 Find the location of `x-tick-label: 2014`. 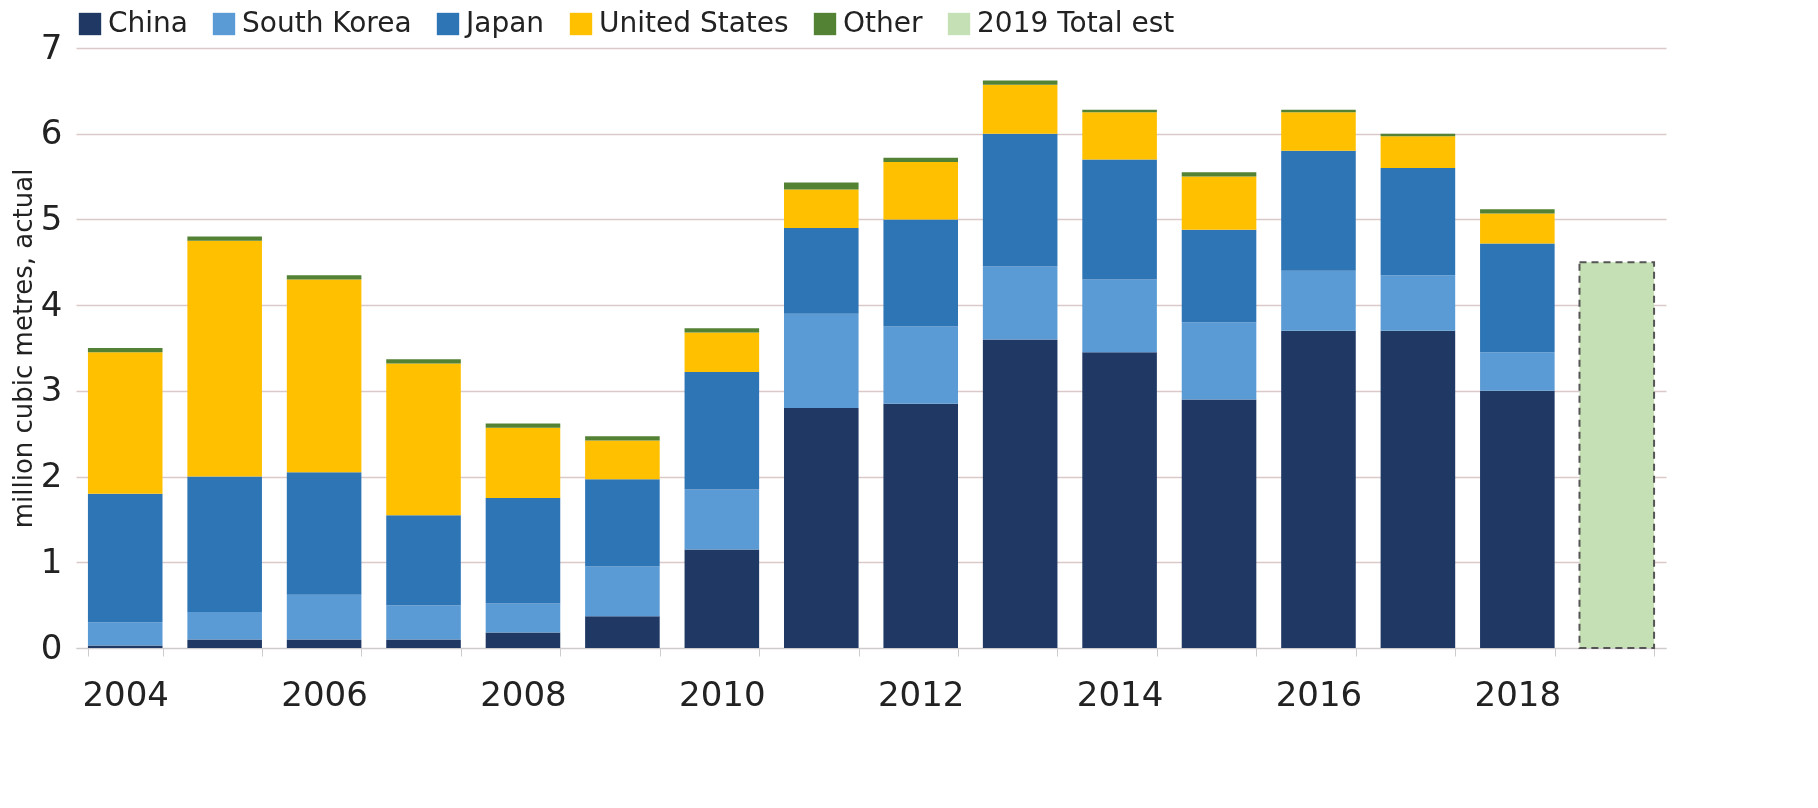

x-tick-label: 2014 is located at coordinates (1120, 693).